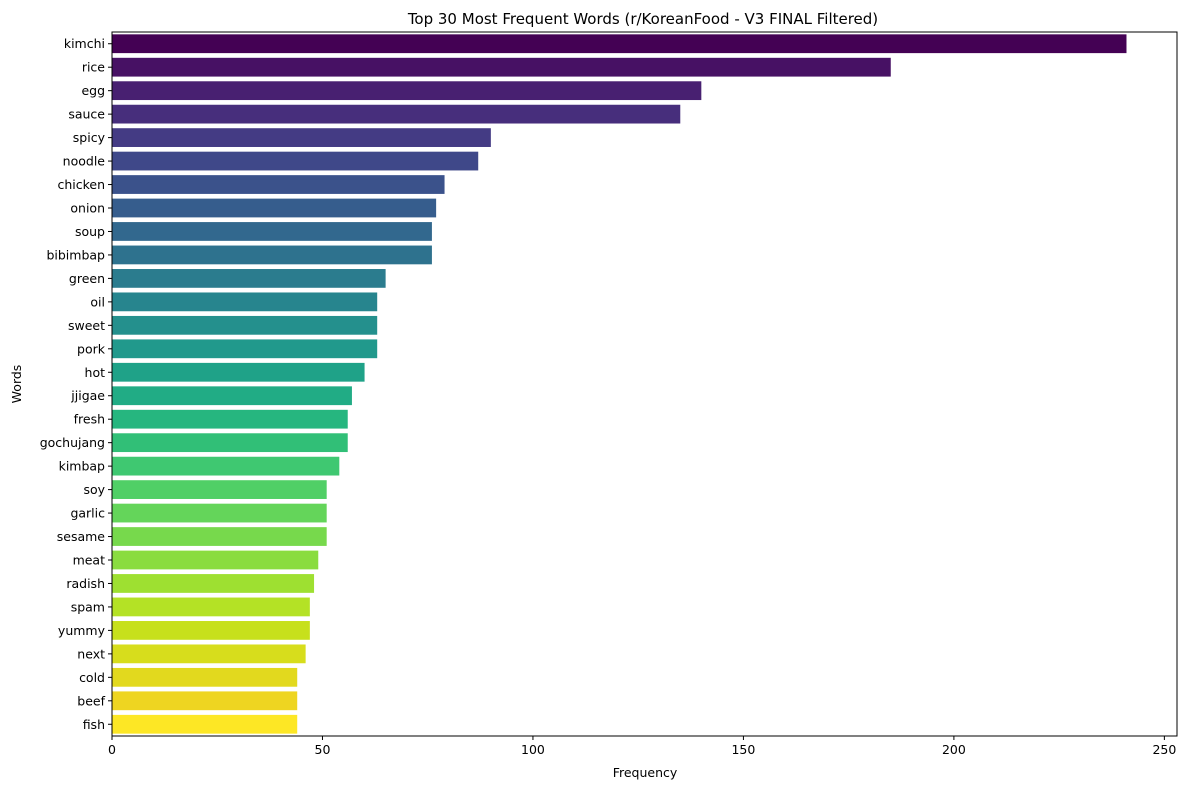 The height and width of the screenshot is (790, 1188). What do you see at coordinates (91, 348) in the screenshot?
I see `y-tick-label: pork` at bounding box center [91, 348].